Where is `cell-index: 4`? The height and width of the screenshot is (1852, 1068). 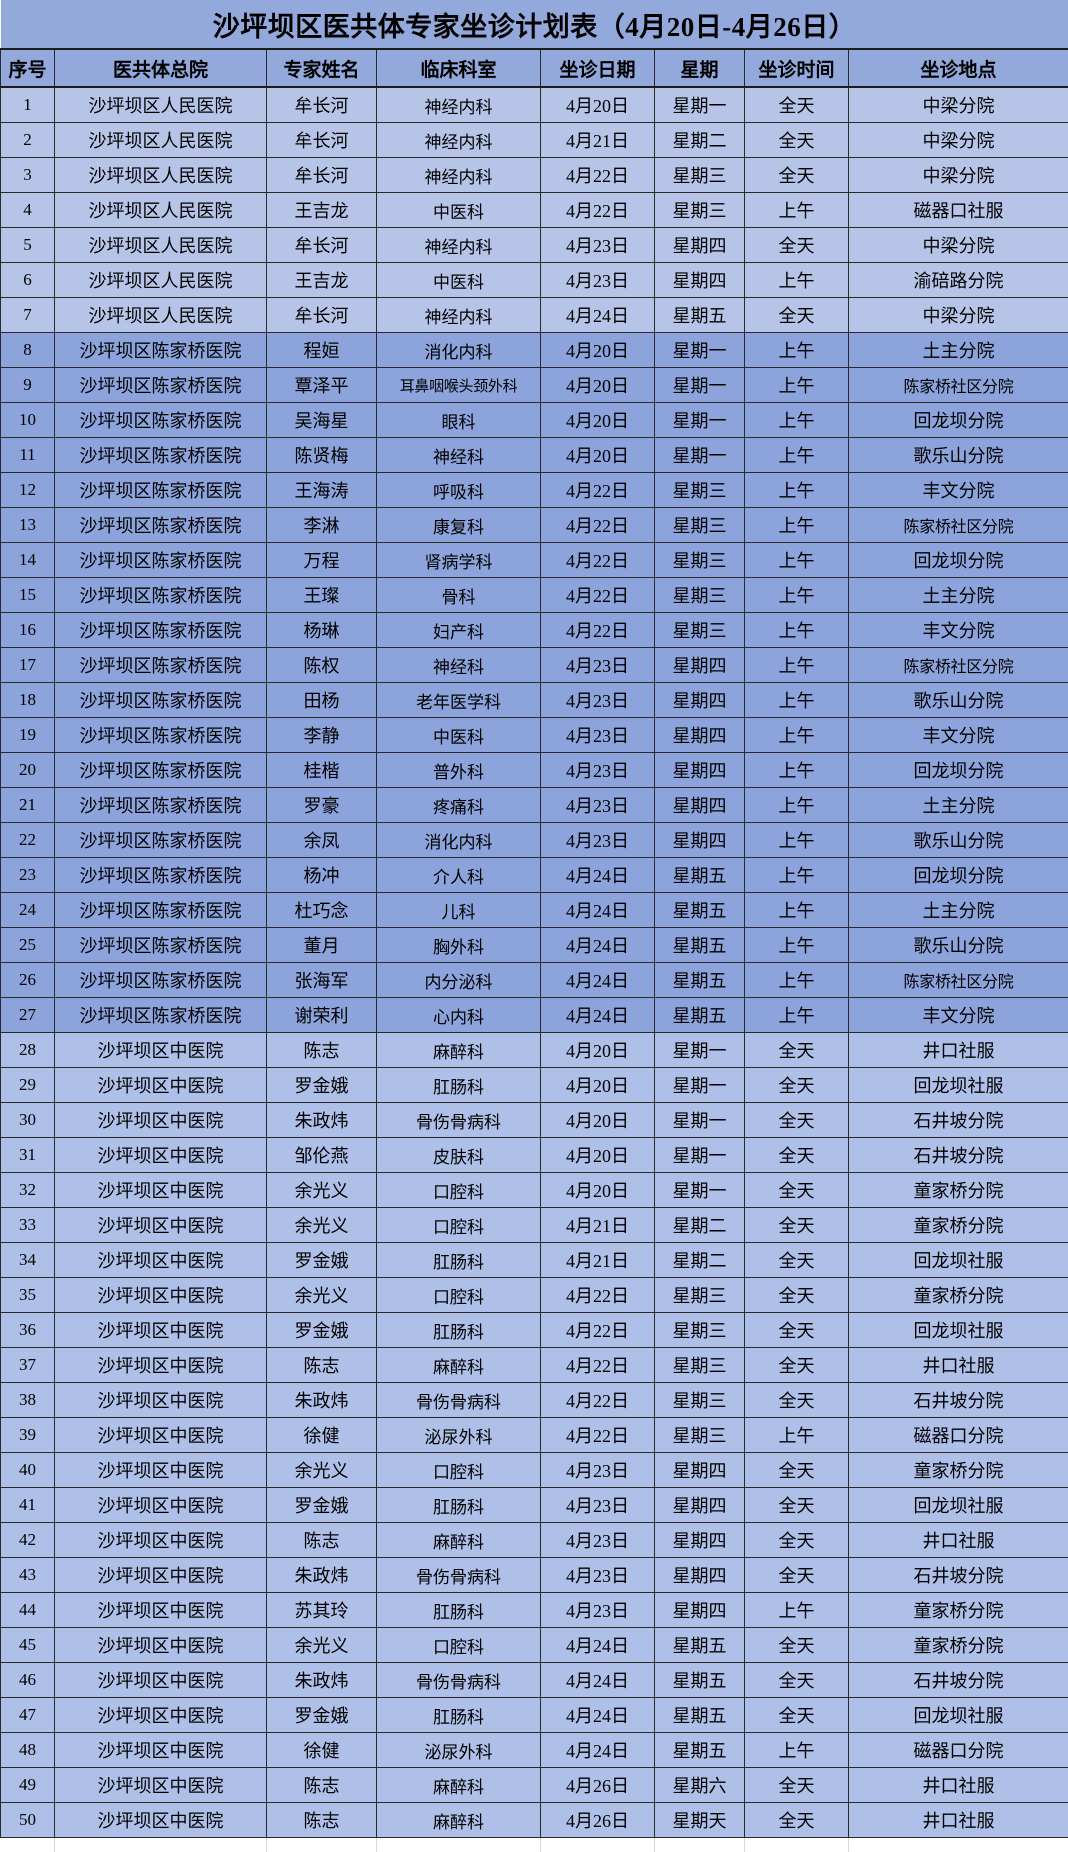
cell-index: 4 is located at coordinates (27, 210).